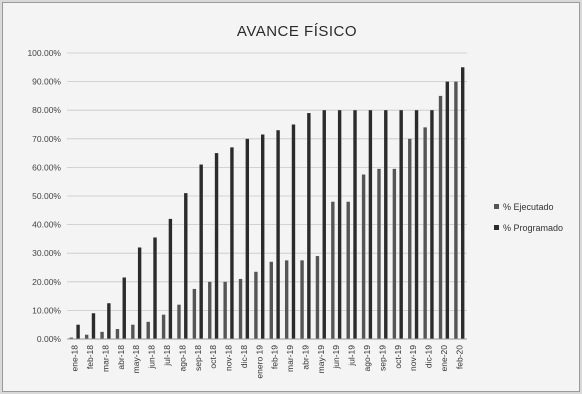 The image size is (582, 394). Describe the element at coordinates (136, 359) in the screenshot. I see `x-tick-label: may-18` at that location.